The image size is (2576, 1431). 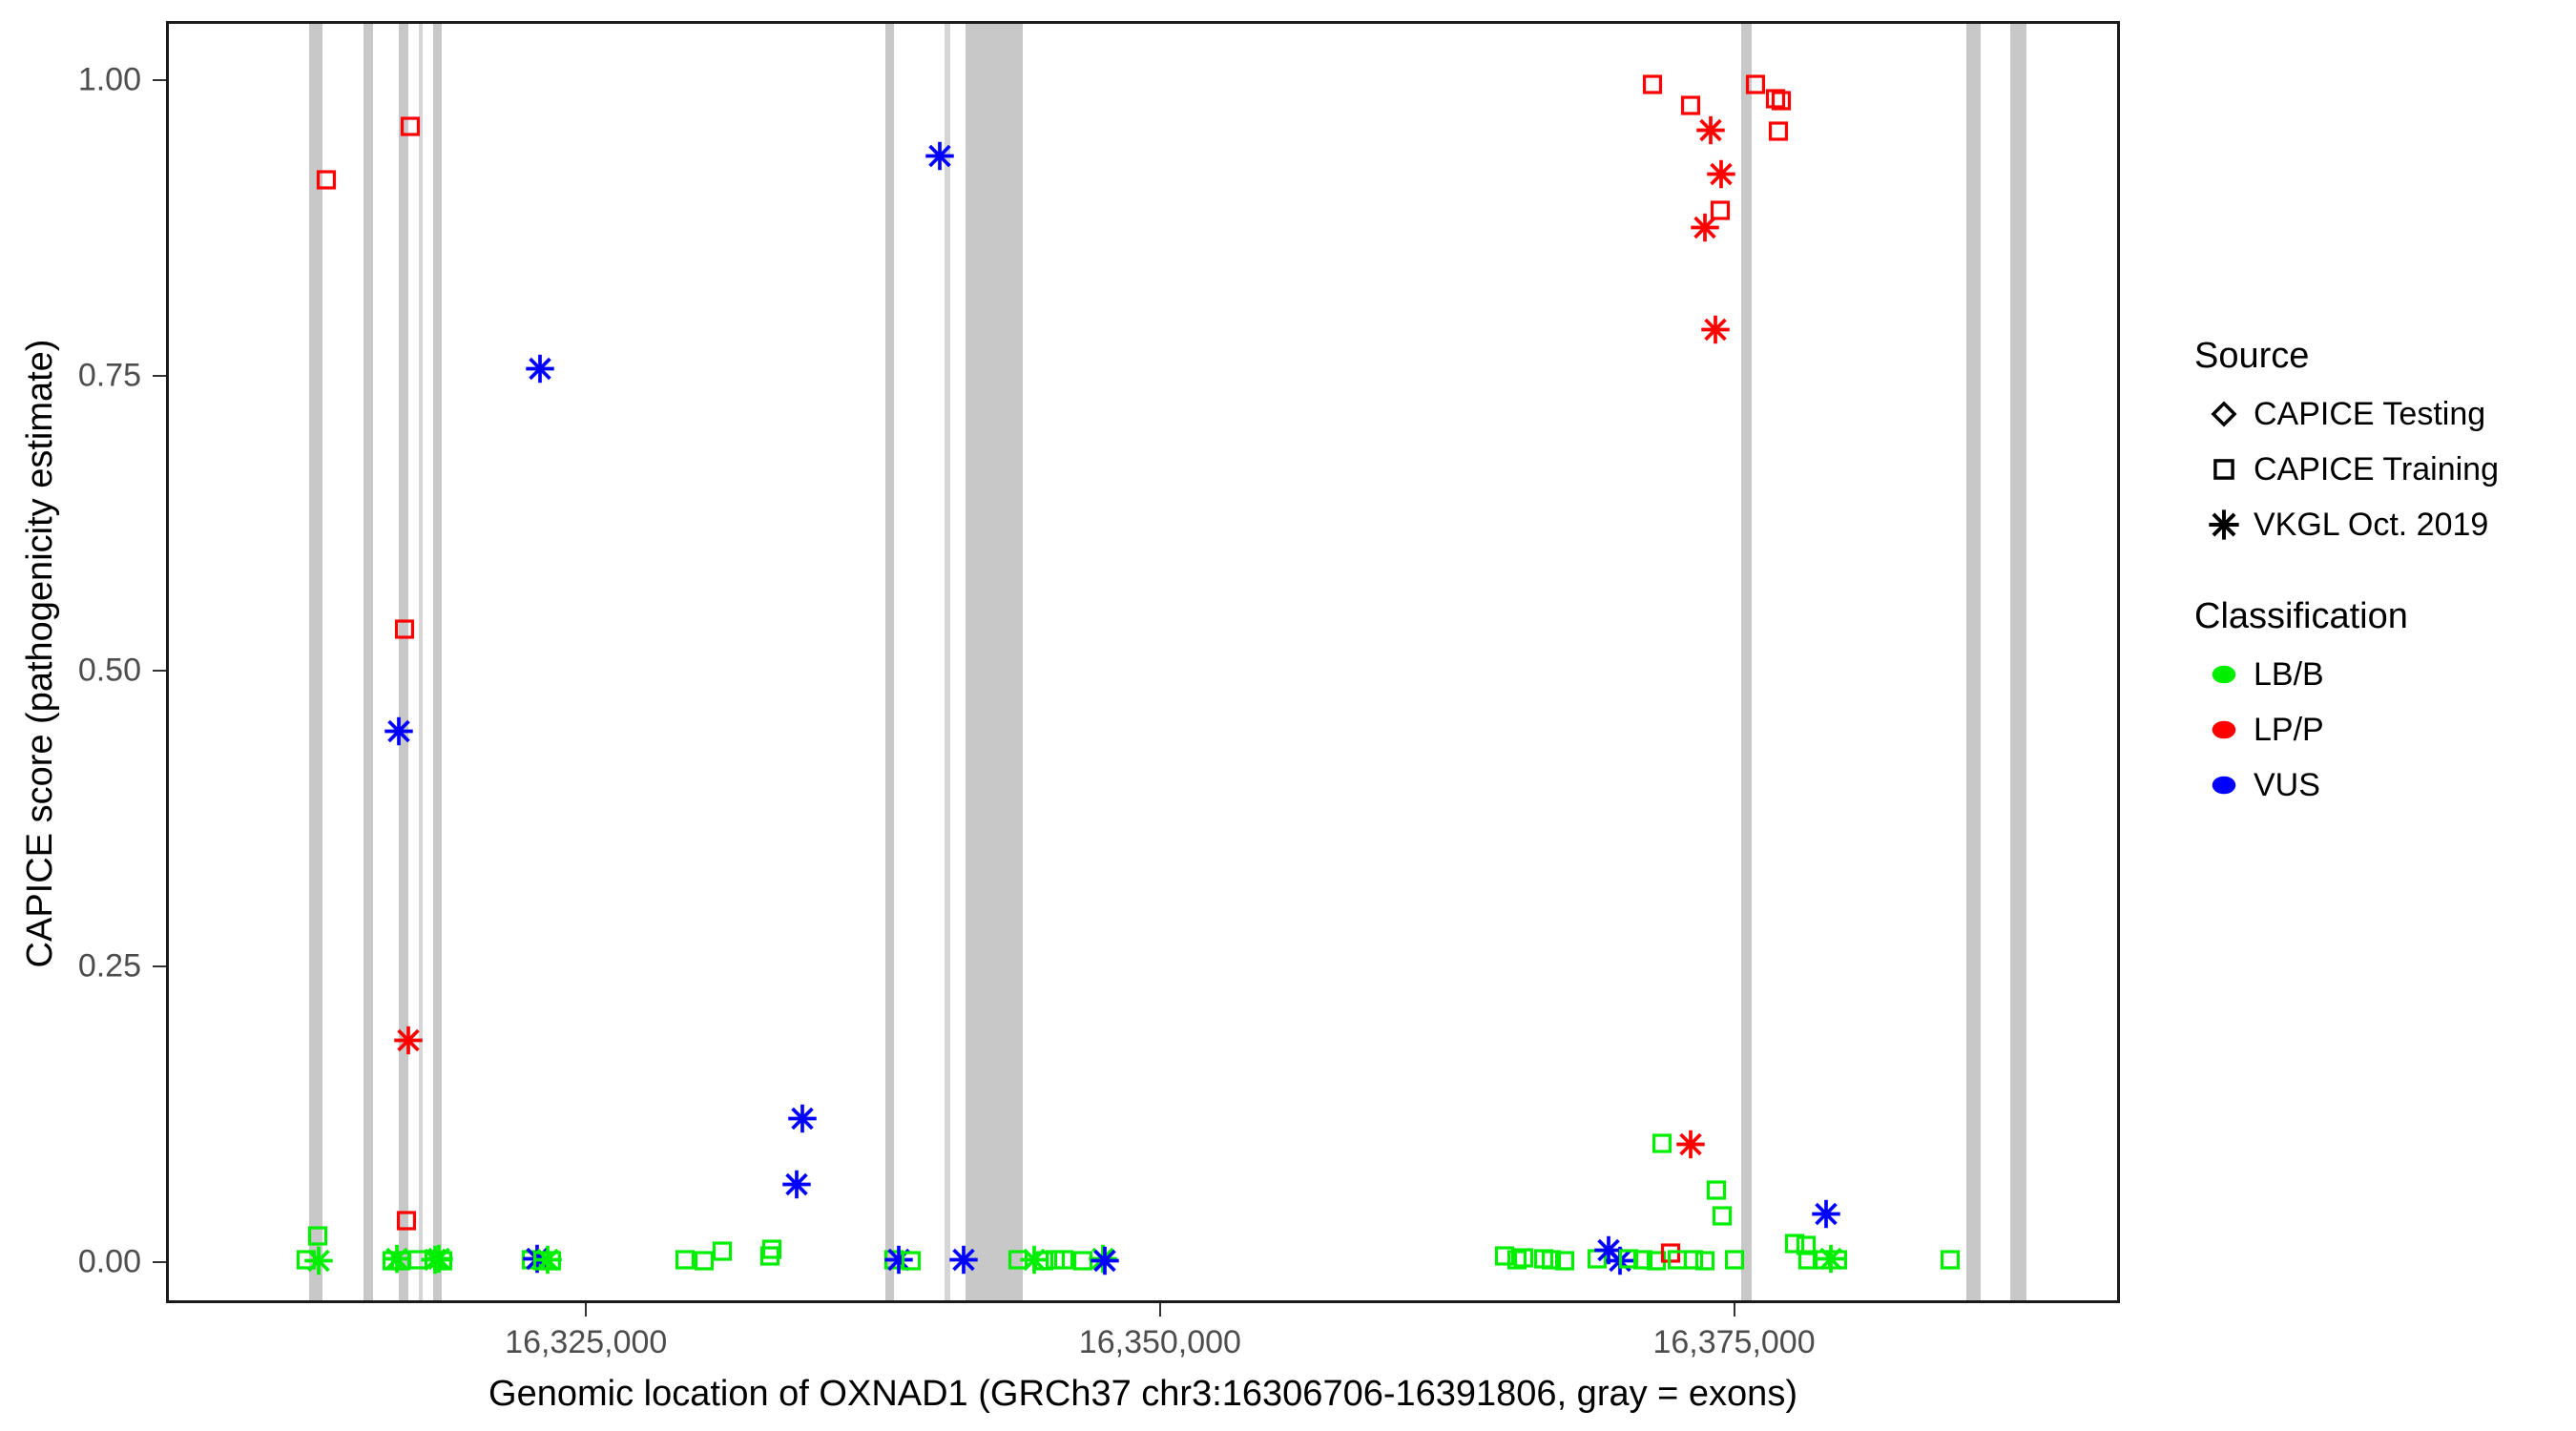 What do you see at coordinates (2252, 356) in the screenshot?
I see `legend-title-source: Source` at bounding box center [2252, 356].